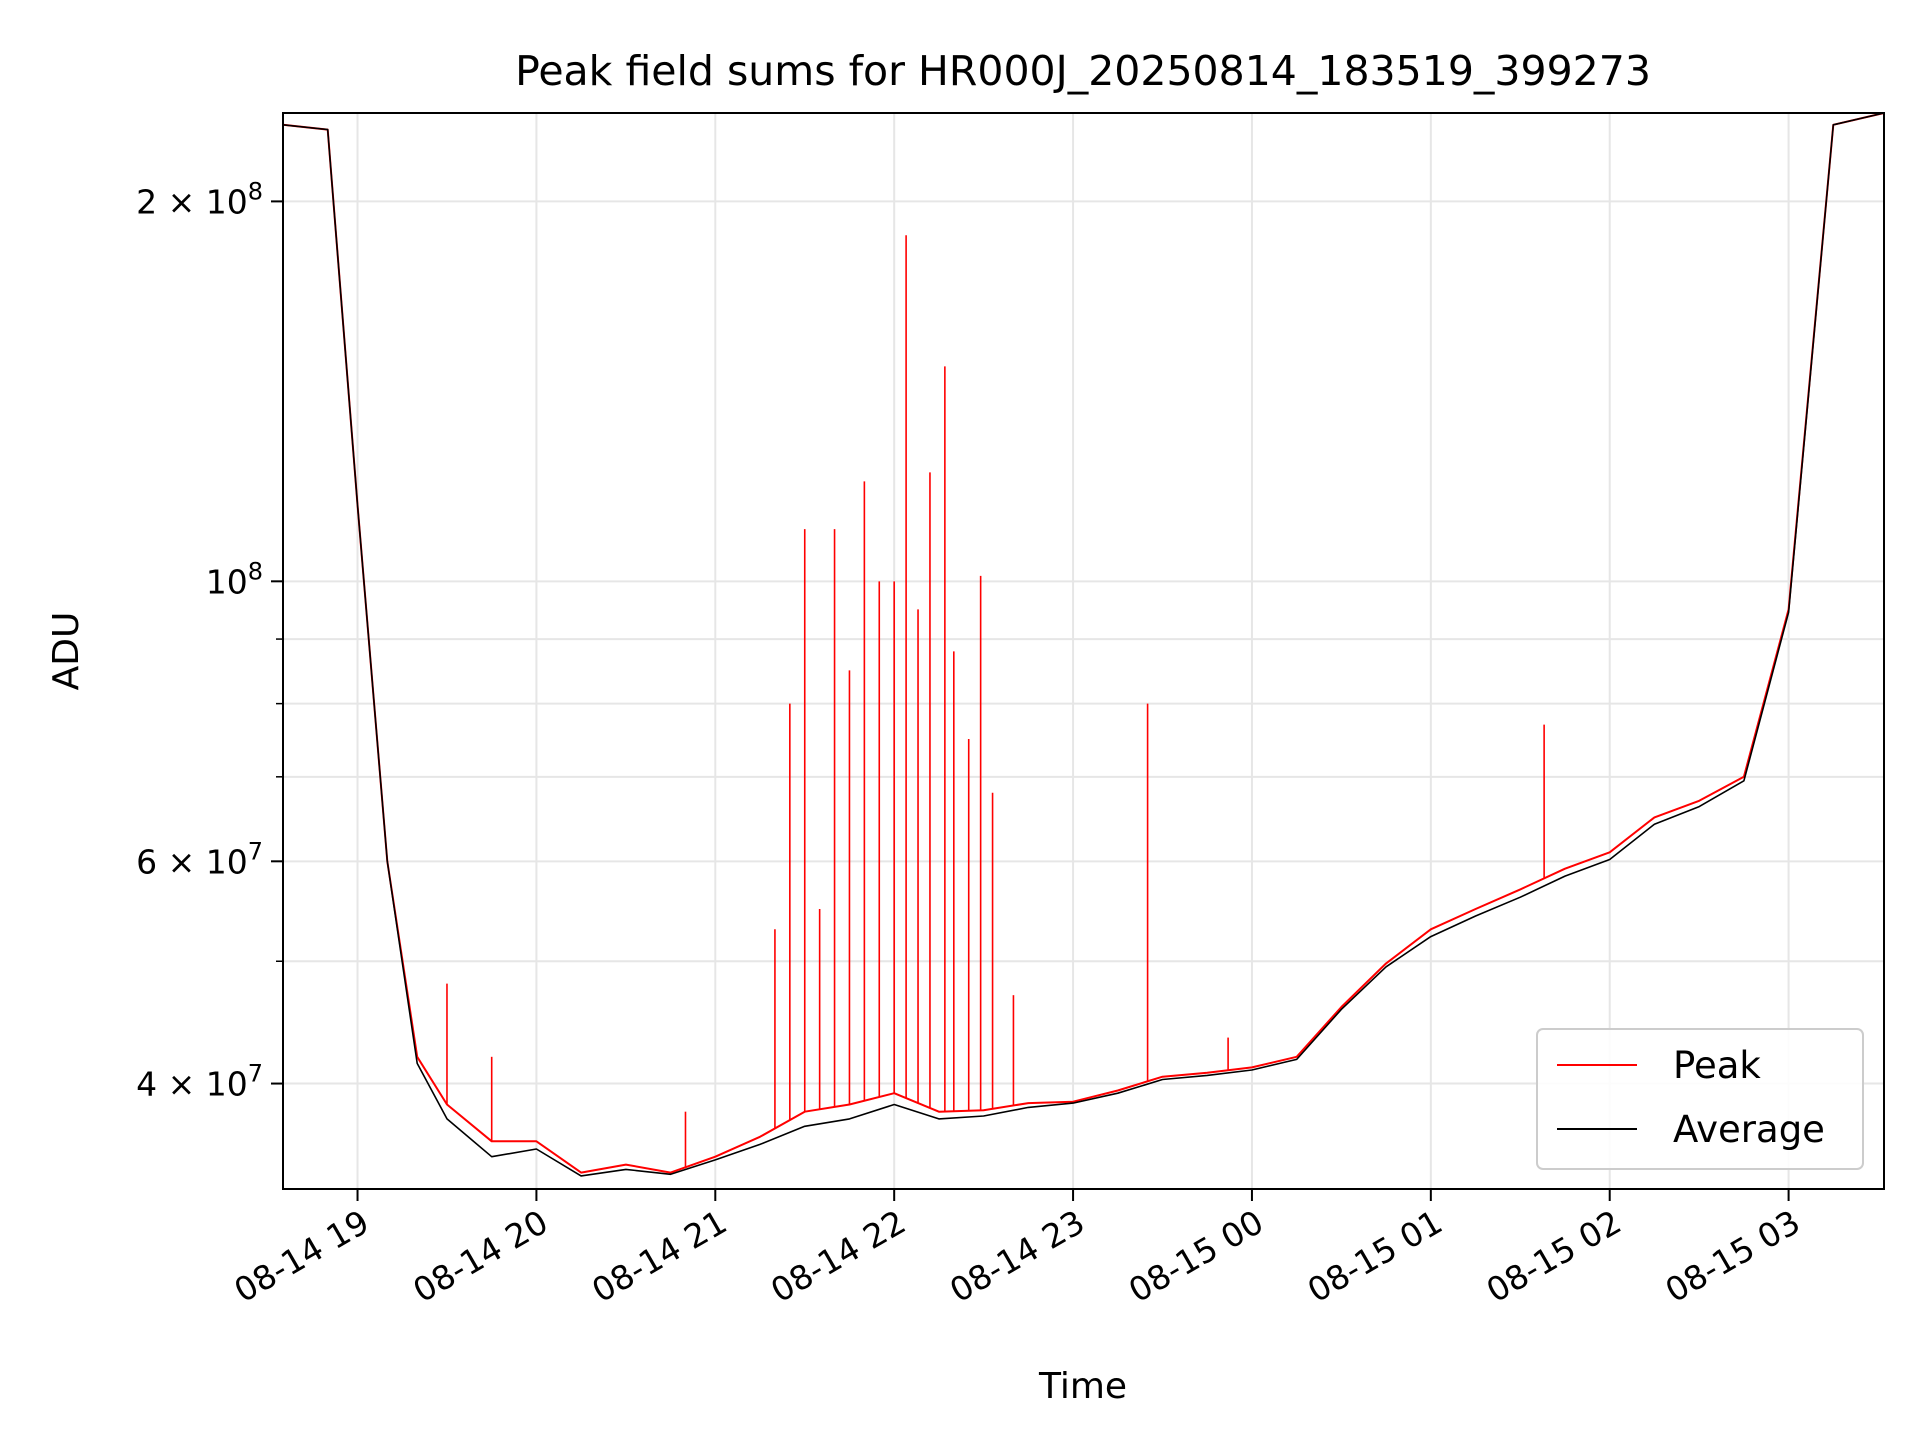 The height and width of the screenshot is (1440, 1920). What do you see at coordinates (192, 861) in the screenshot?
I see `y-tick-base: 6 × 10` at bounding box center [192, 861].